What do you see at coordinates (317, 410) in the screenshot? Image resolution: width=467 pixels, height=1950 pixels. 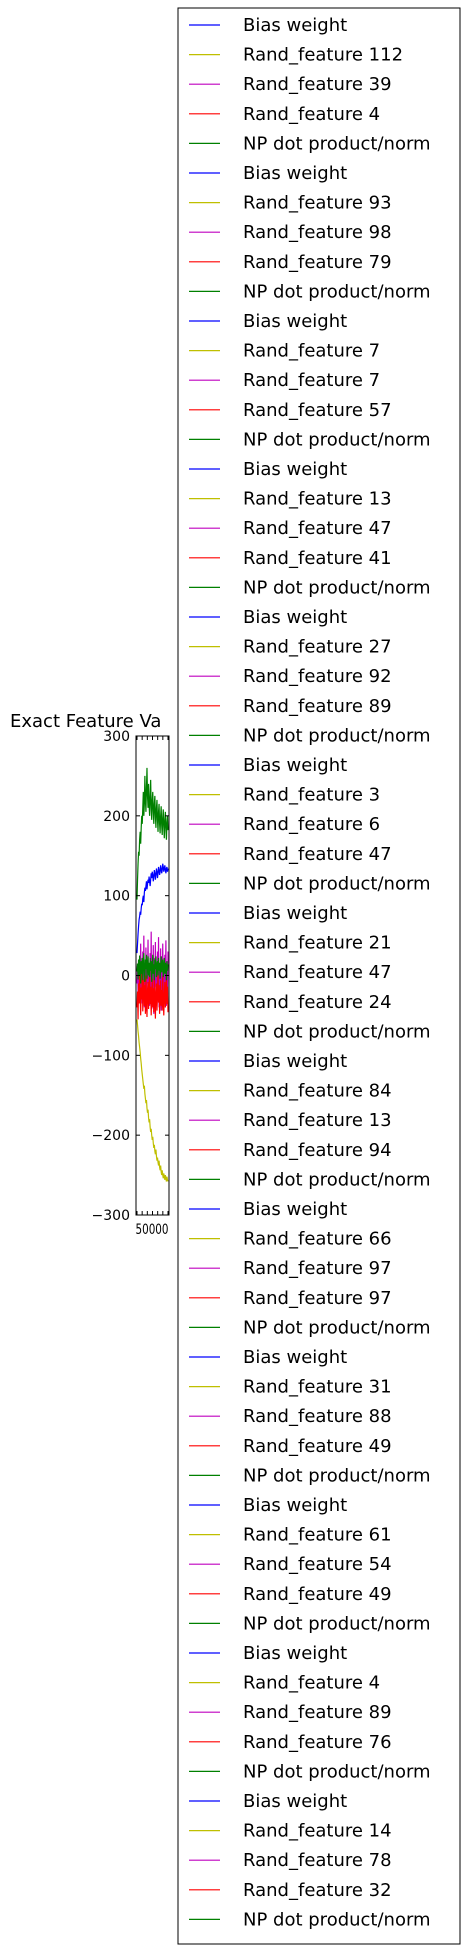 I see `legend-label: Rand_feature 57` at bounding box center [317, 410].